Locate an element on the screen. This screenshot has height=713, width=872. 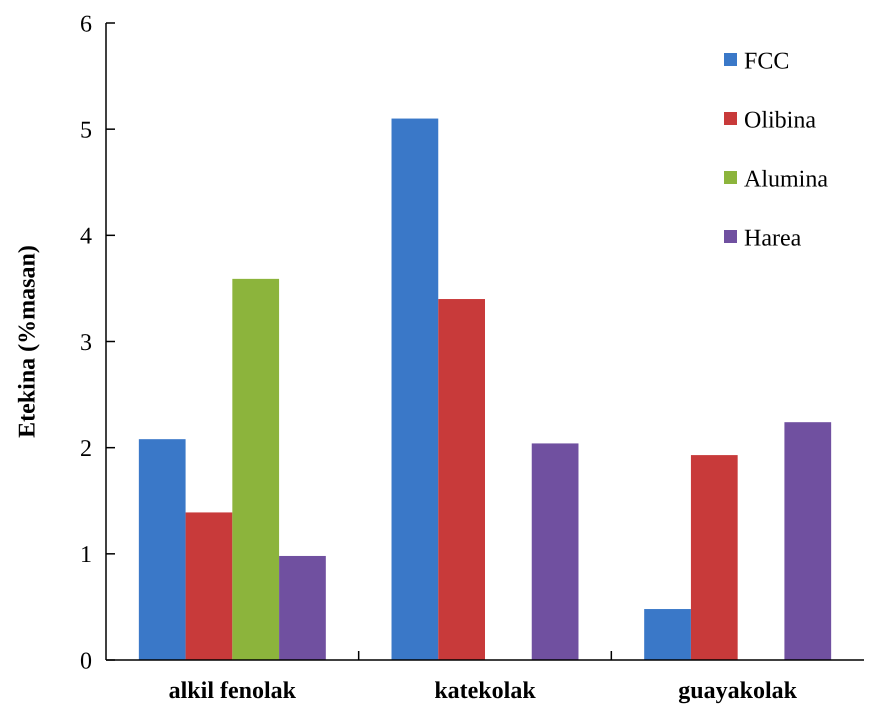
x-tick-label: alkil fenolak is located at coordinates (232, 691).